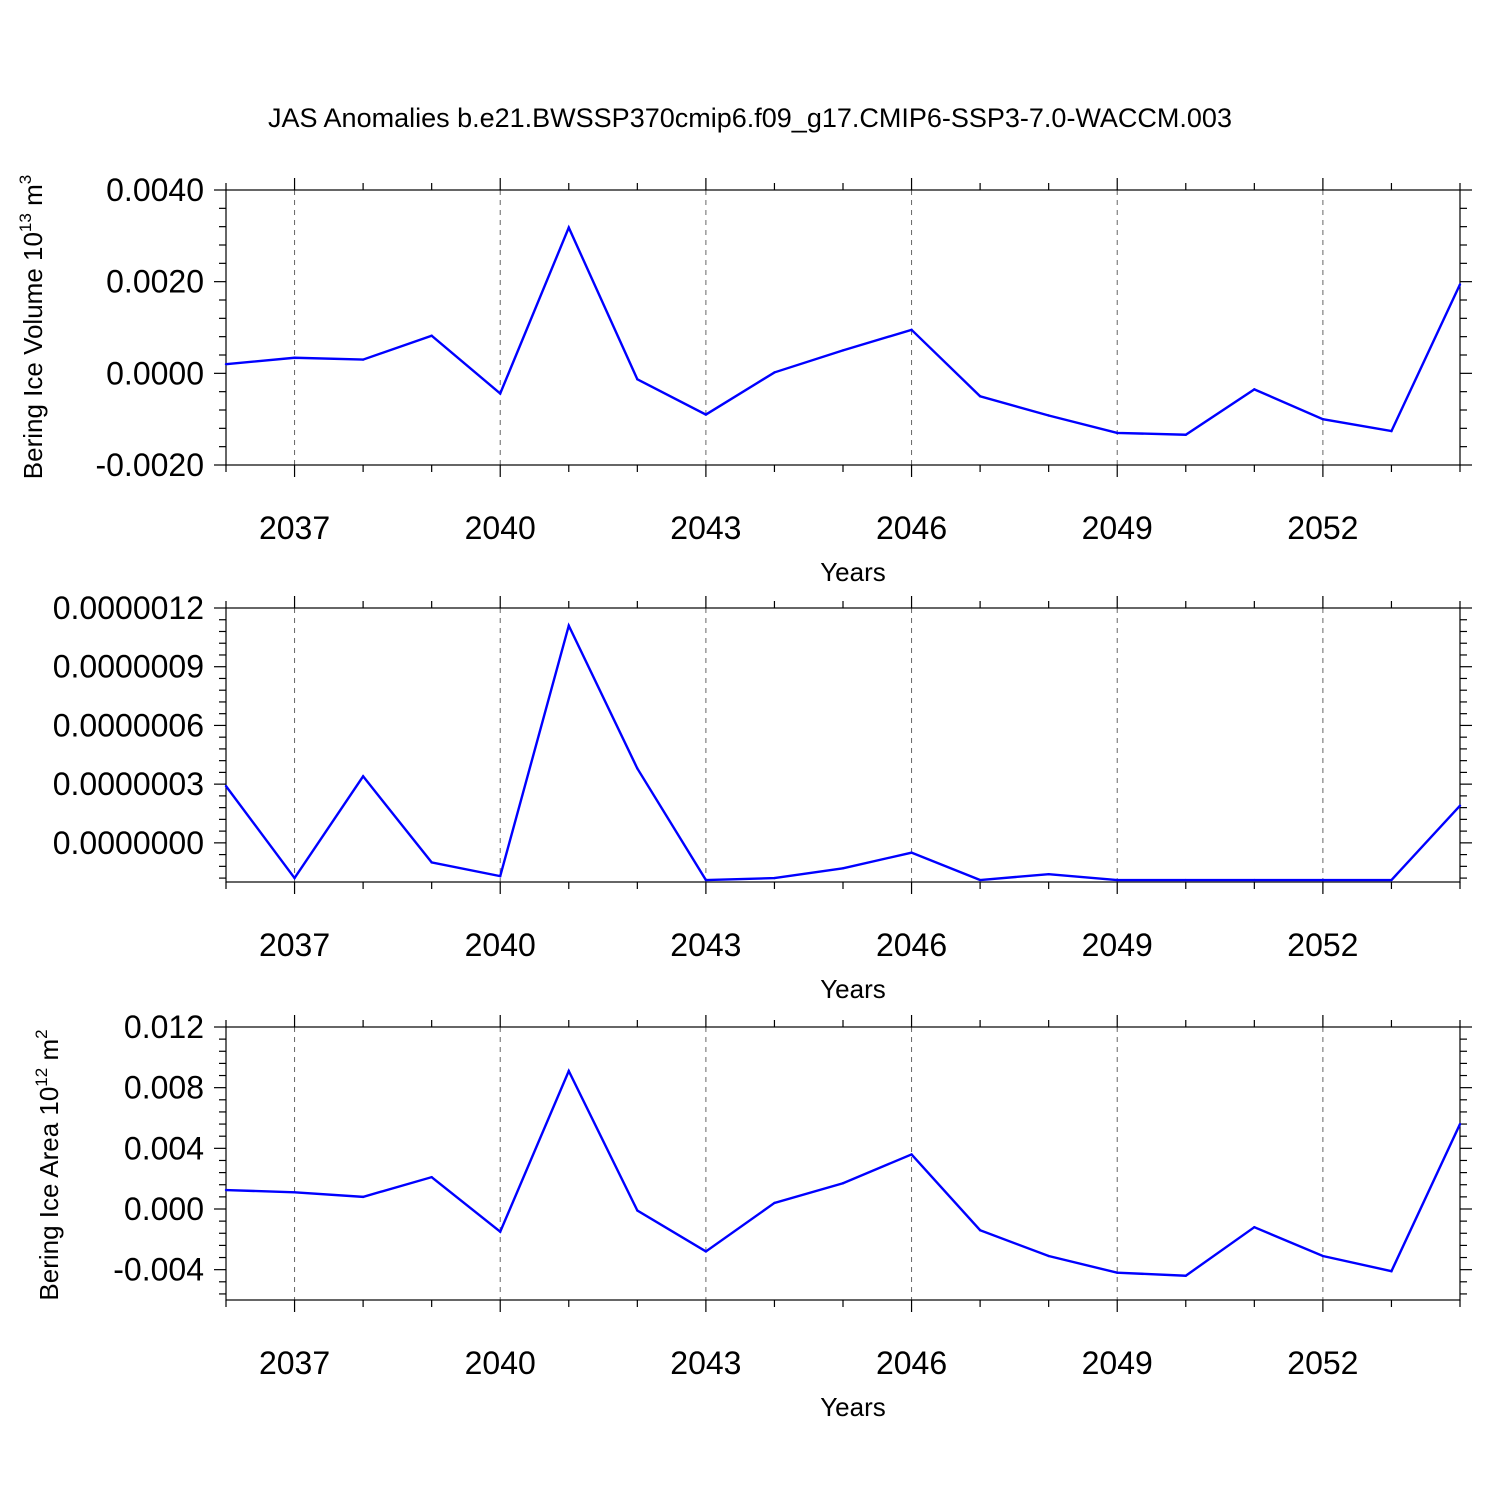 This screenshot has width=1500, height=1500. Describe the element at coordinates (48, 1164) in the screenshot. I see `y-axis-title: Bering Ice Area 1012 m2` at that location.